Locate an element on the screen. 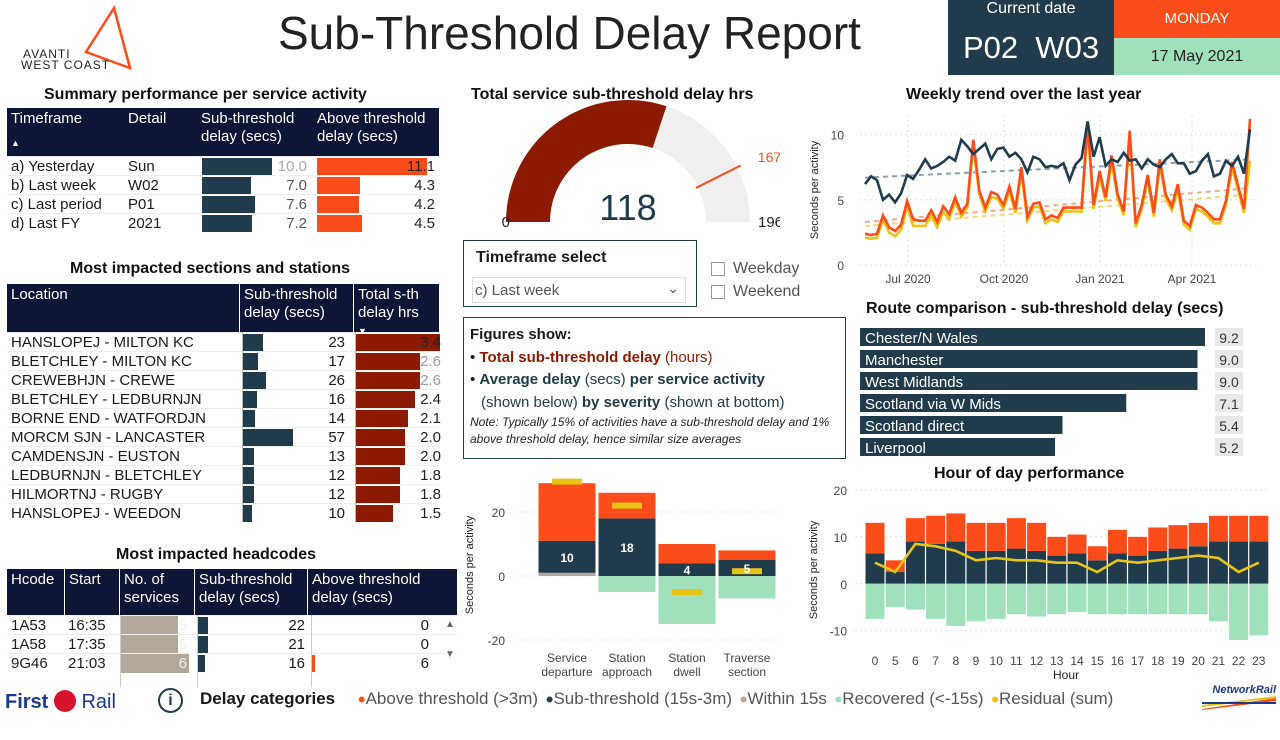 Image resolution: width=1280 pixels, height=740 pixels. sections-row: BLETCHLEY - MILTON KC 17 2.6 is located at coordinates (224, 360).